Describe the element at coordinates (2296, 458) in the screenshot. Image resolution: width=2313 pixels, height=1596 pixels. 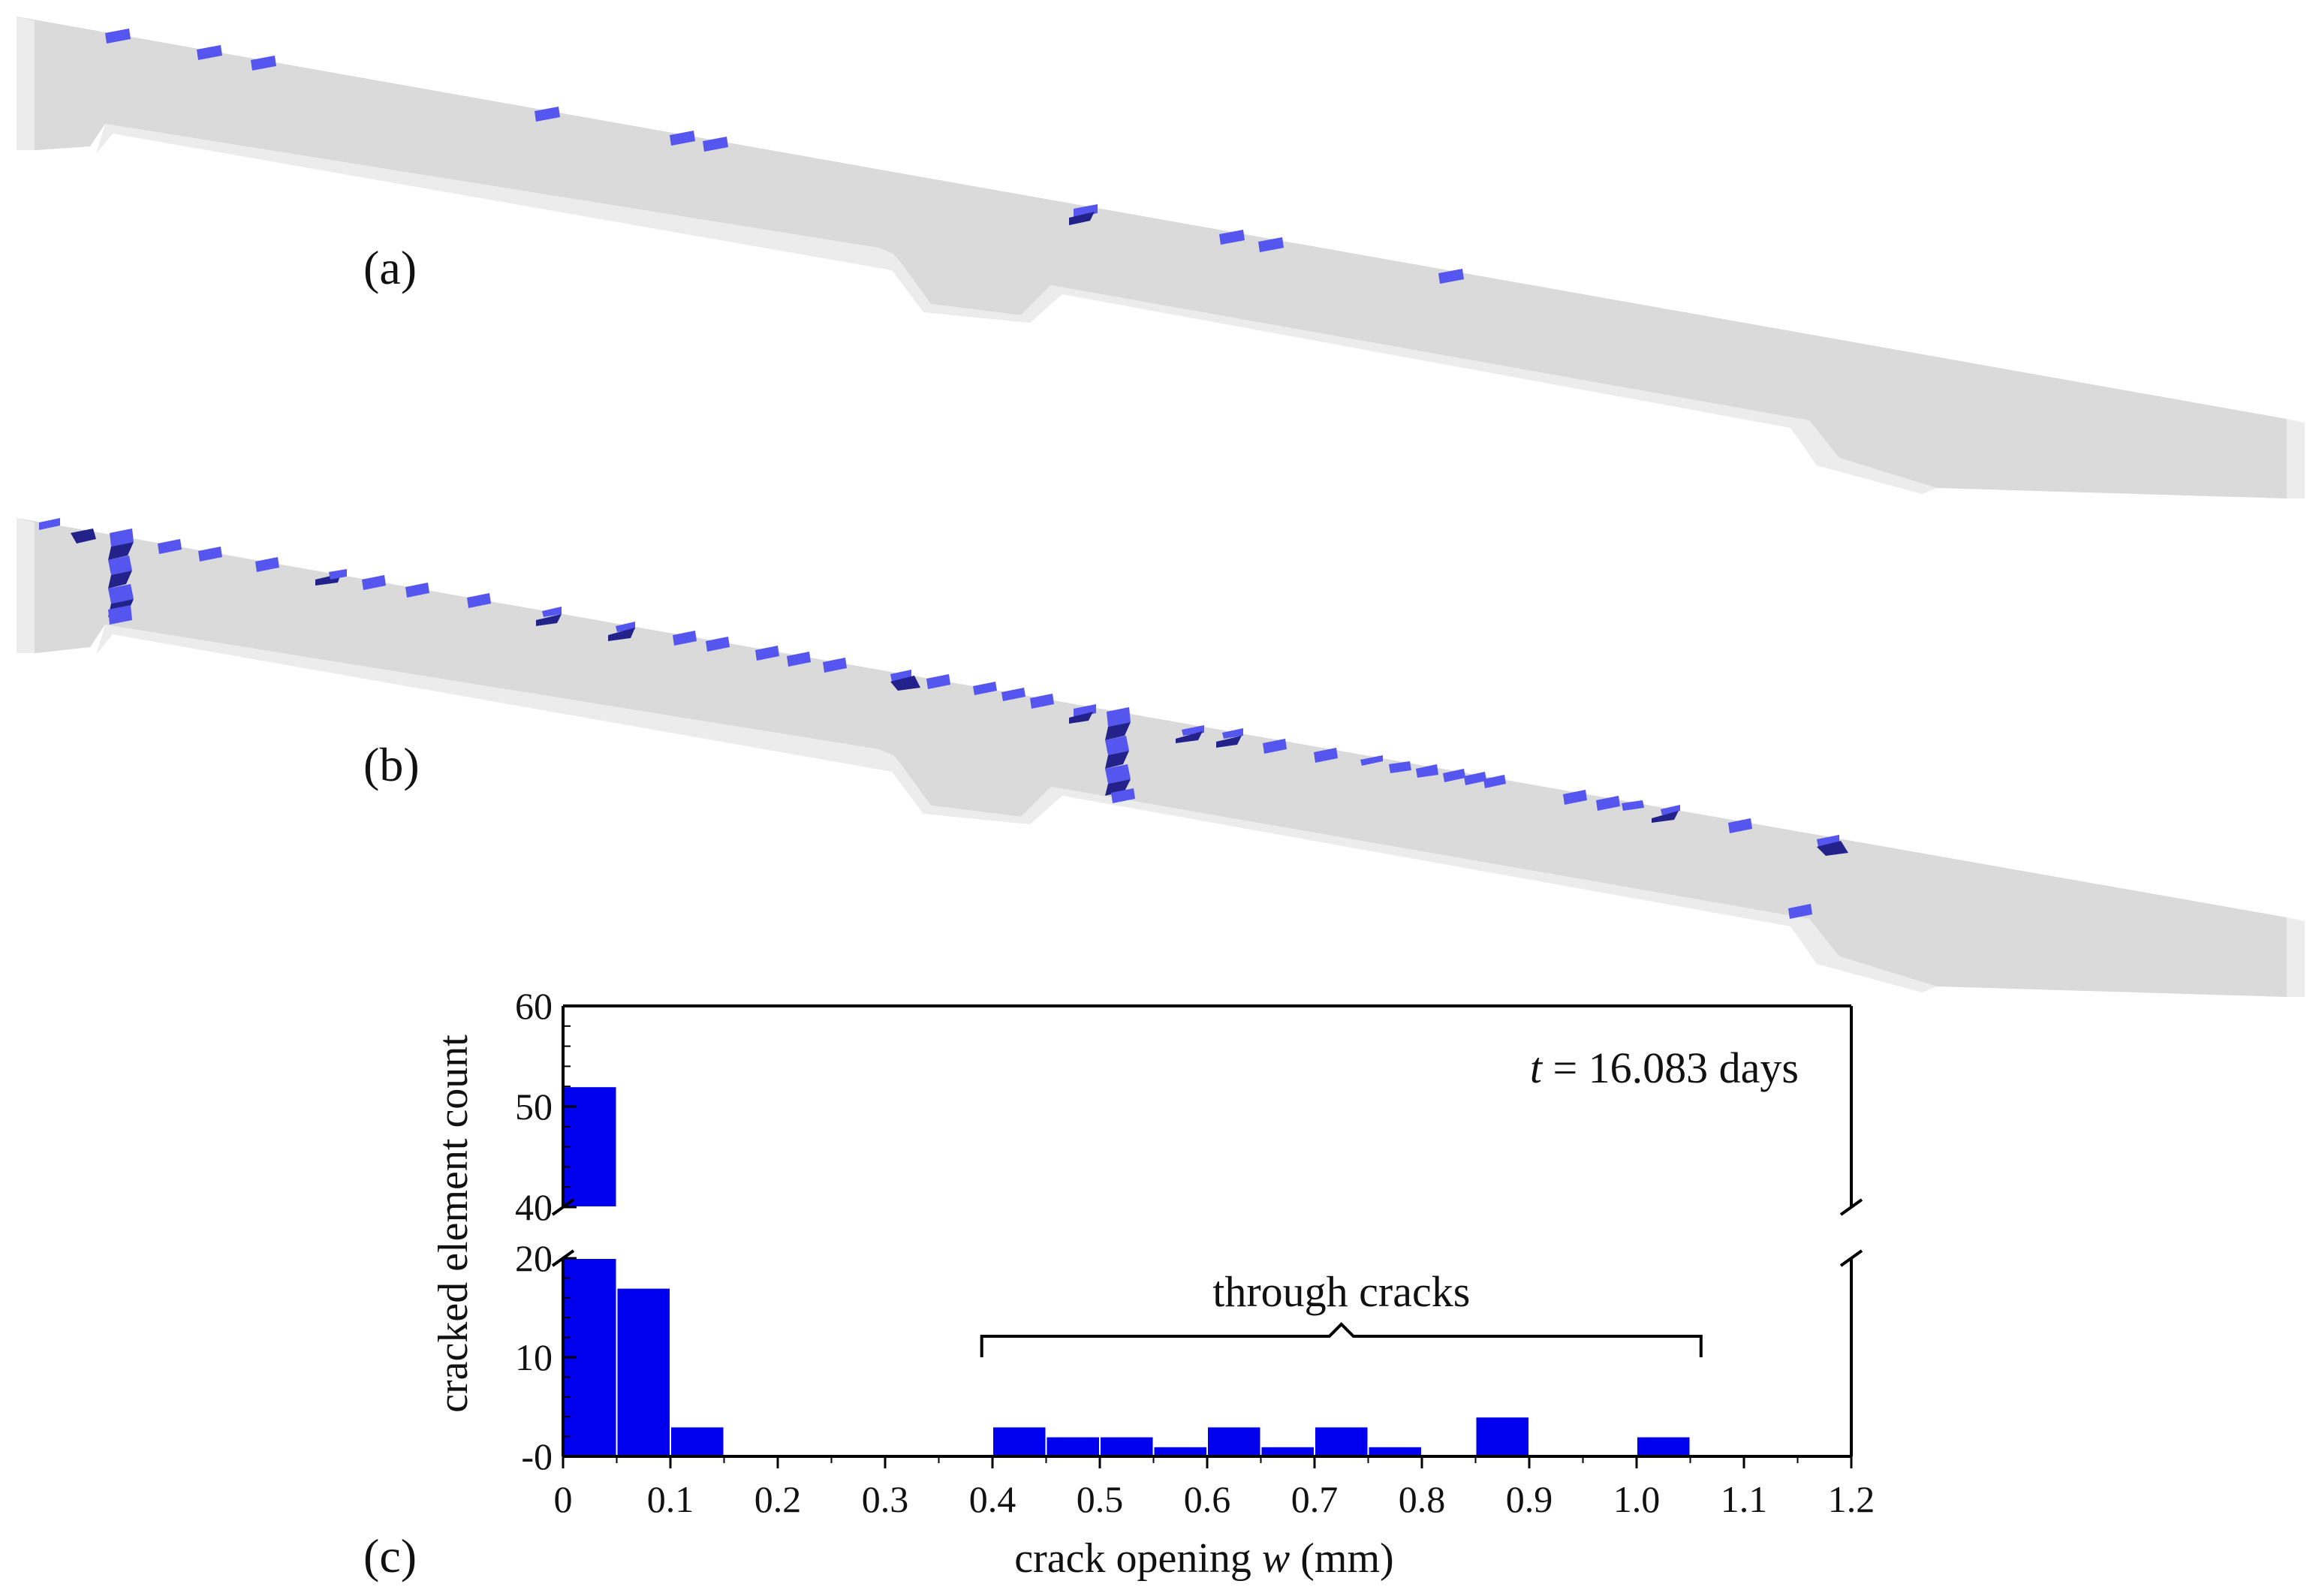
I see `beam-end-right-a` at that location.